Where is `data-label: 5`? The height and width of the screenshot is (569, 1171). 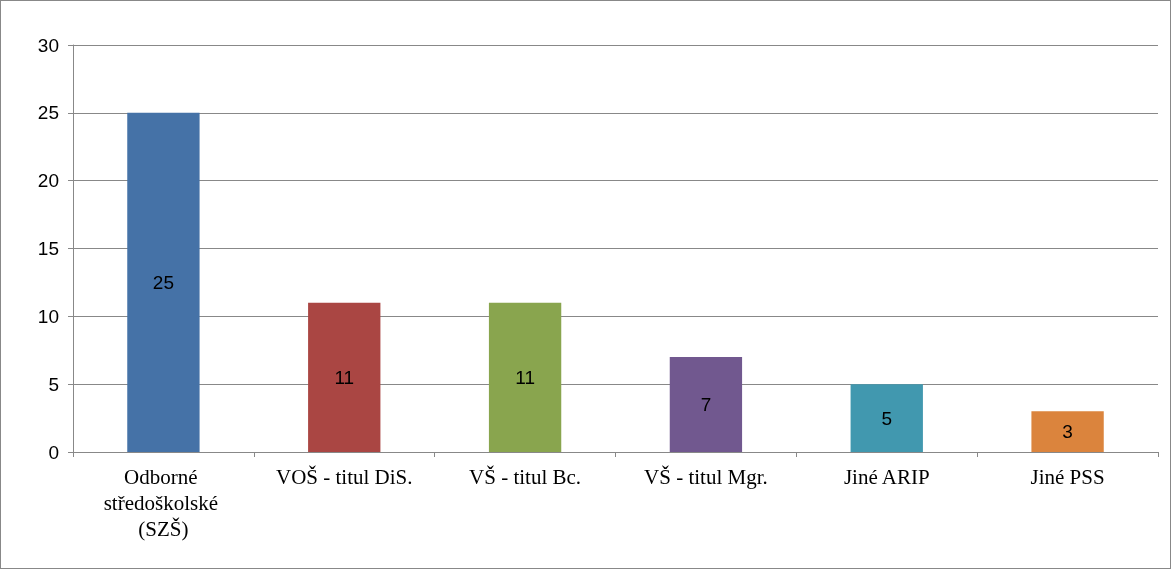
data-label: 5 is located at coordinates (887, 418).